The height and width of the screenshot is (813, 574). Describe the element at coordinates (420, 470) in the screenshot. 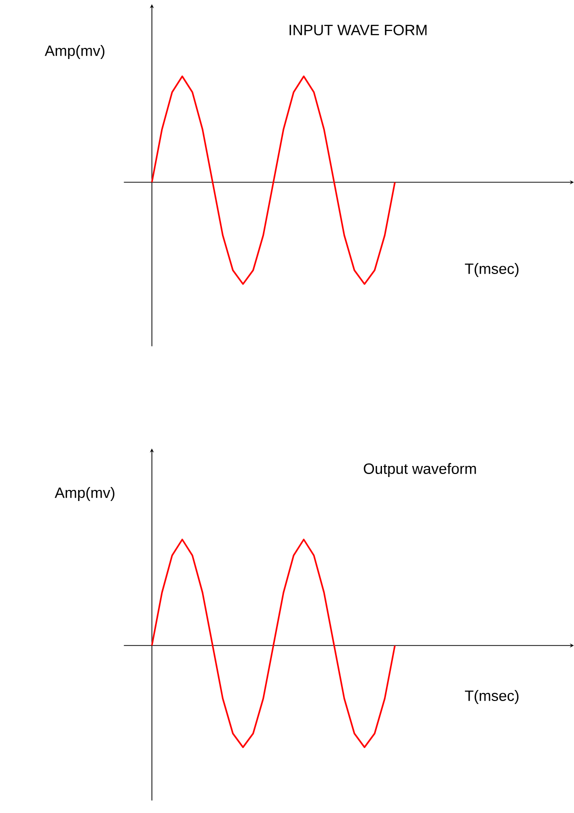

I see `chart-title: Output waveform` at that location.